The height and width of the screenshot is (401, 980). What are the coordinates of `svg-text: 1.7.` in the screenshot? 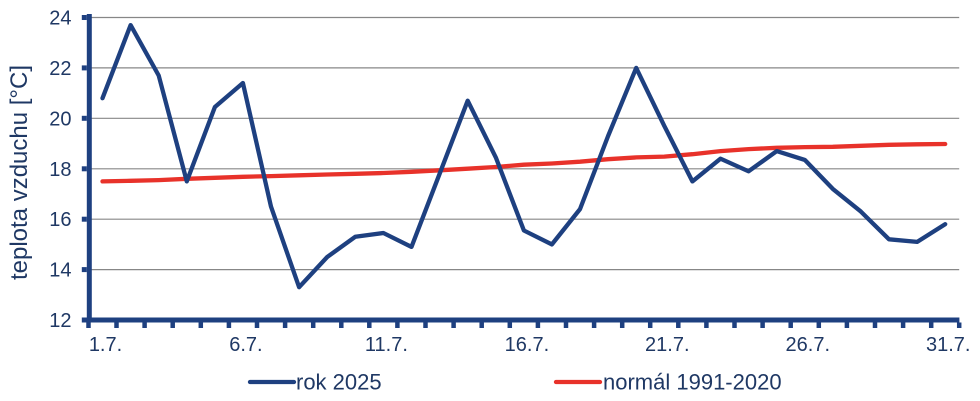 It's located at (105, 345).